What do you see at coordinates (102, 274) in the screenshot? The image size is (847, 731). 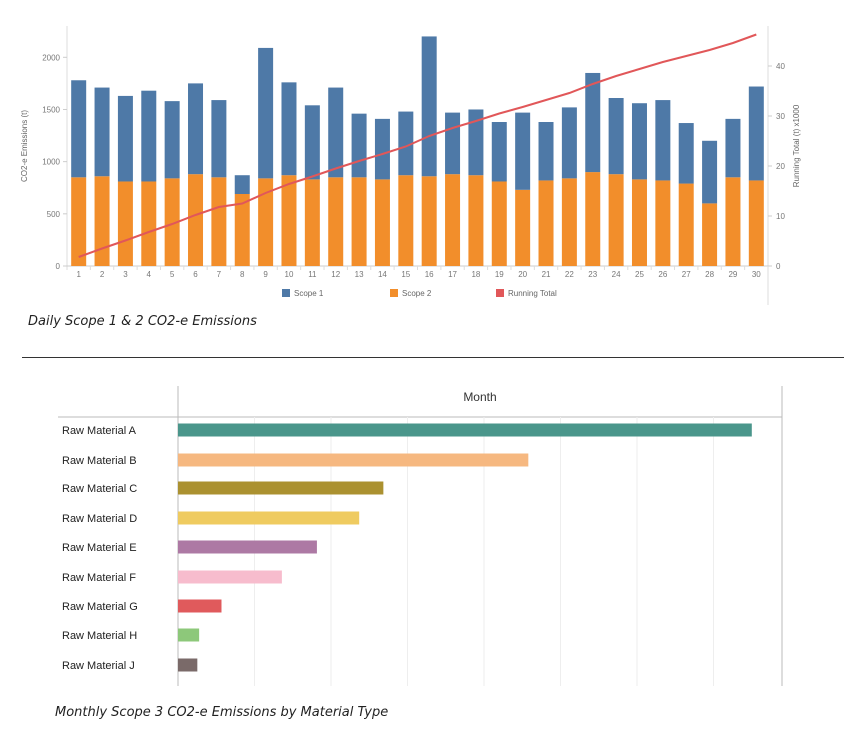 I see `x-tick-label: 2` at bounding box center [102, 274].